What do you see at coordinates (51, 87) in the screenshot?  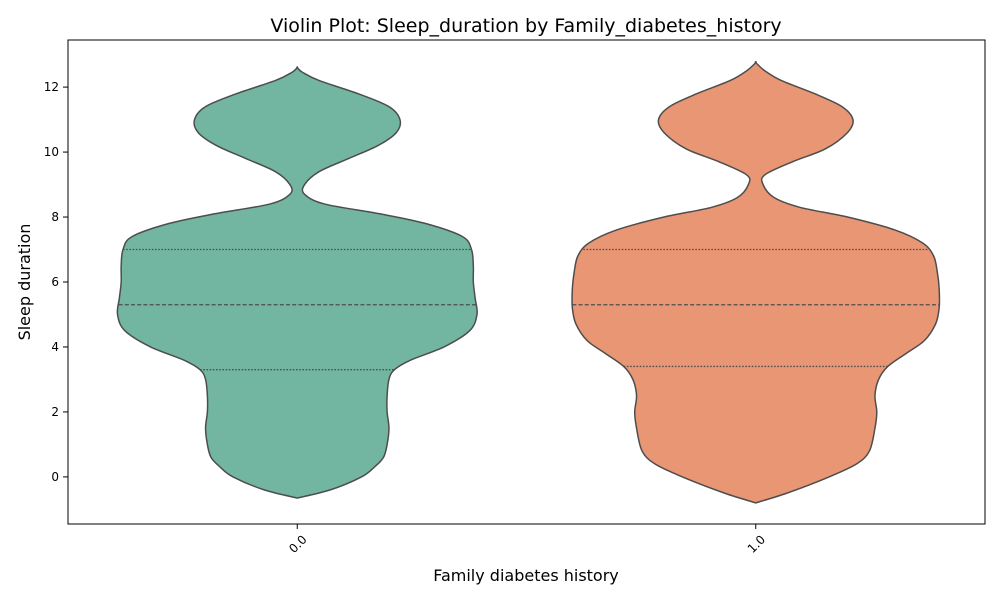 I see `y-tick-label: 12` at bounding box center [51, 87].